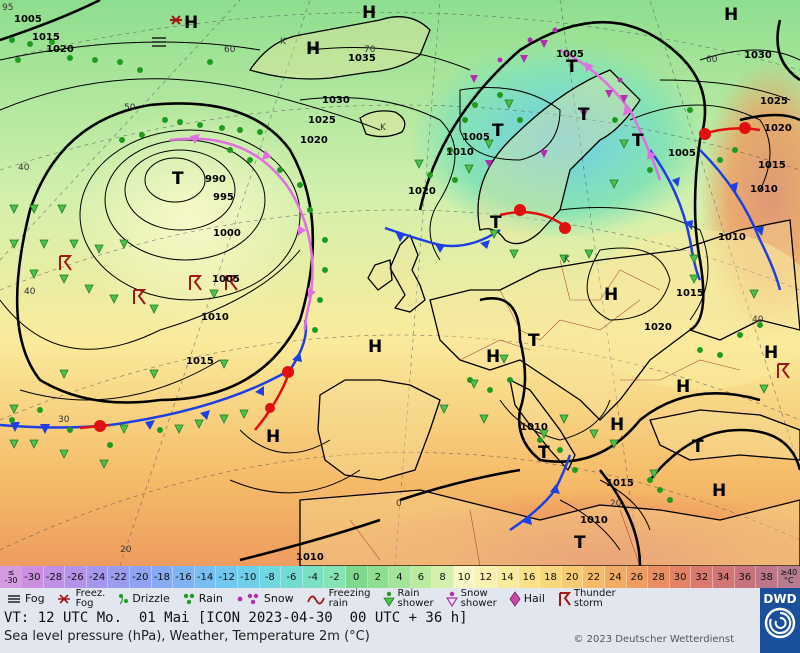  I want to click on isobar-label: 995, so click(223, 197).